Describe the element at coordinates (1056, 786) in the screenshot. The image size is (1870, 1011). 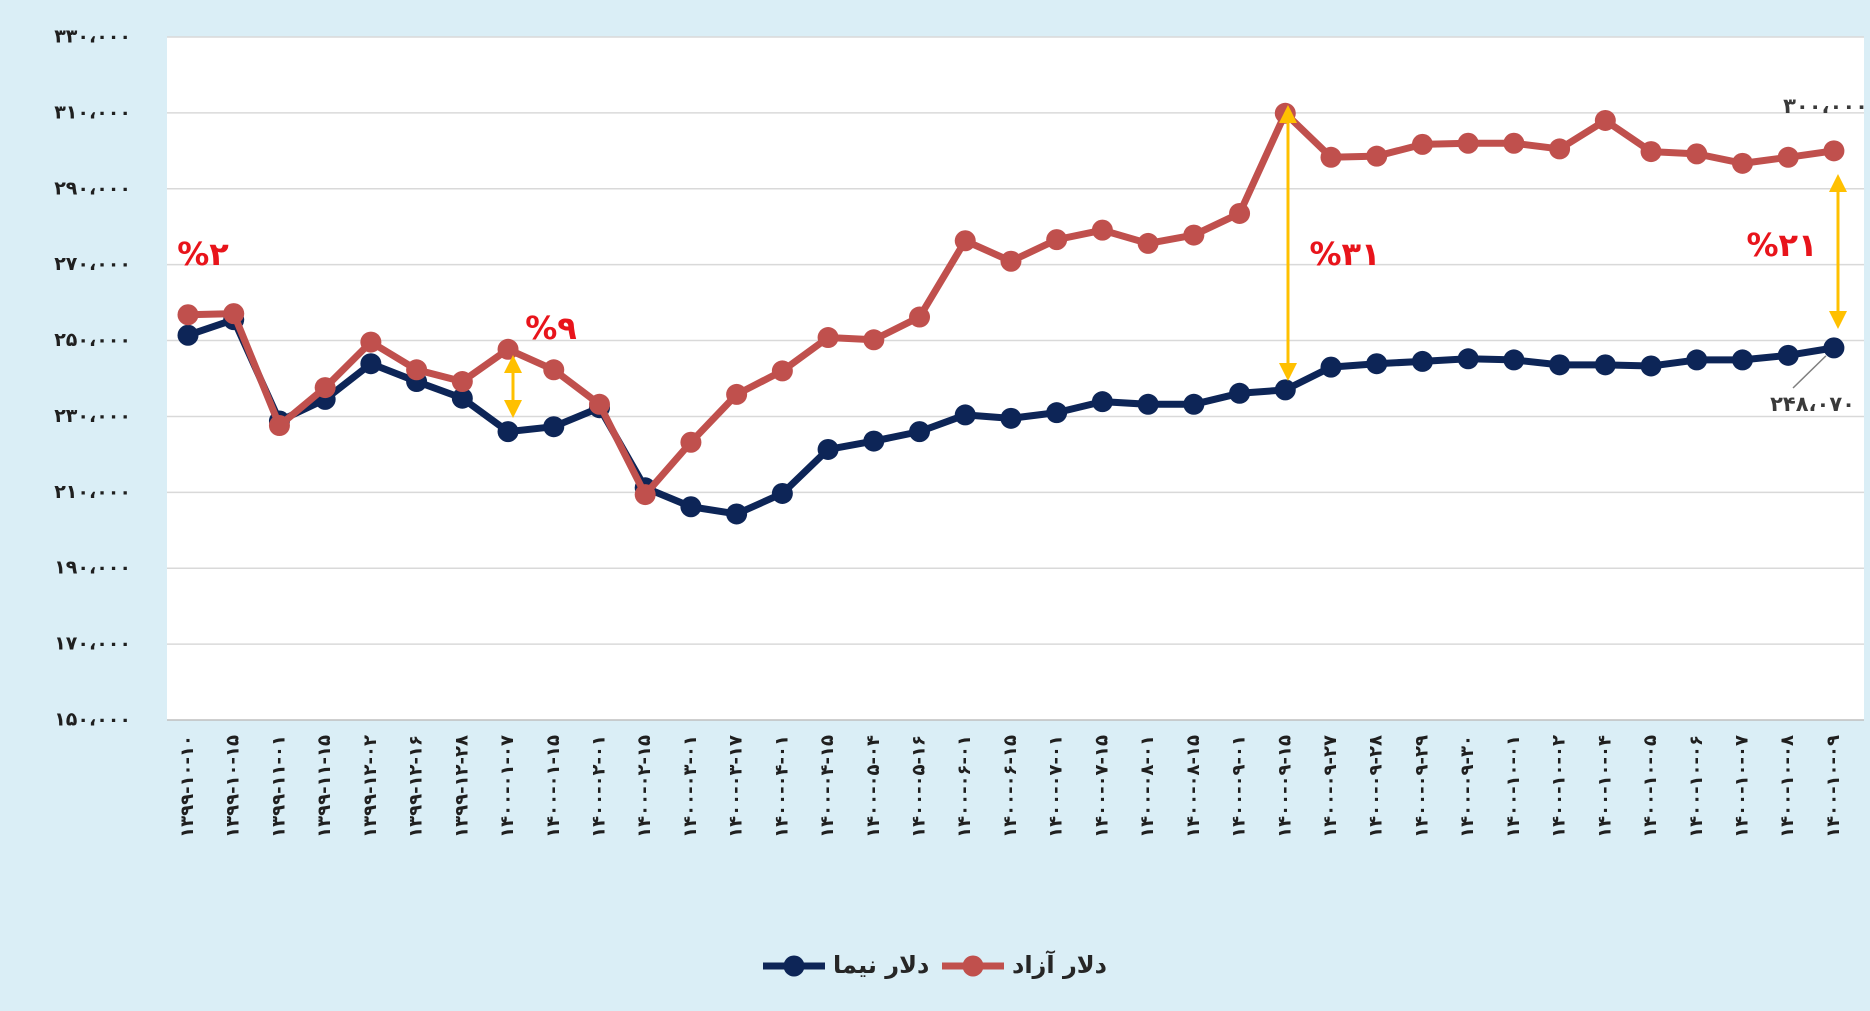
I see `x-tick-label: ۱۴۰۰-۰۷-۰۱` at that location.